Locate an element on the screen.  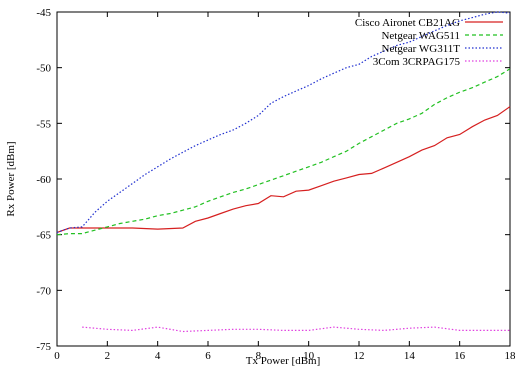
legend-label: Netgear WAG511 is located at coordinates (420, 36).